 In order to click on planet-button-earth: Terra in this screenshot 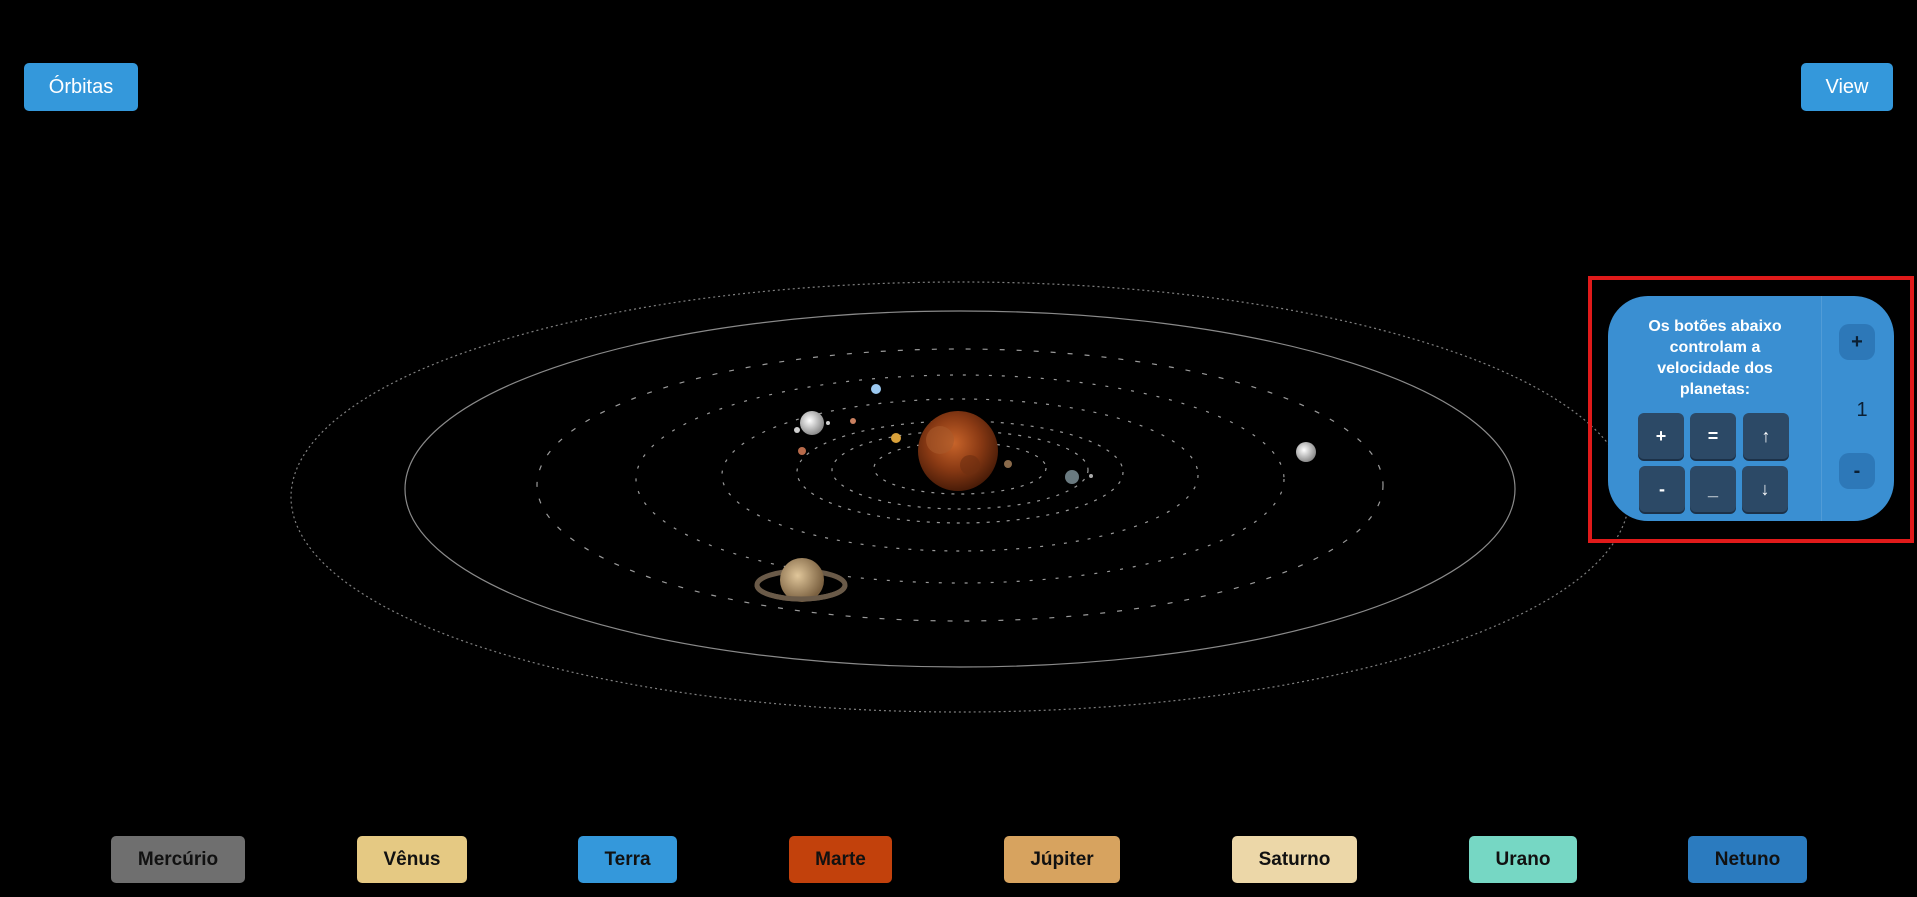, I will do `click(627, 859)`.